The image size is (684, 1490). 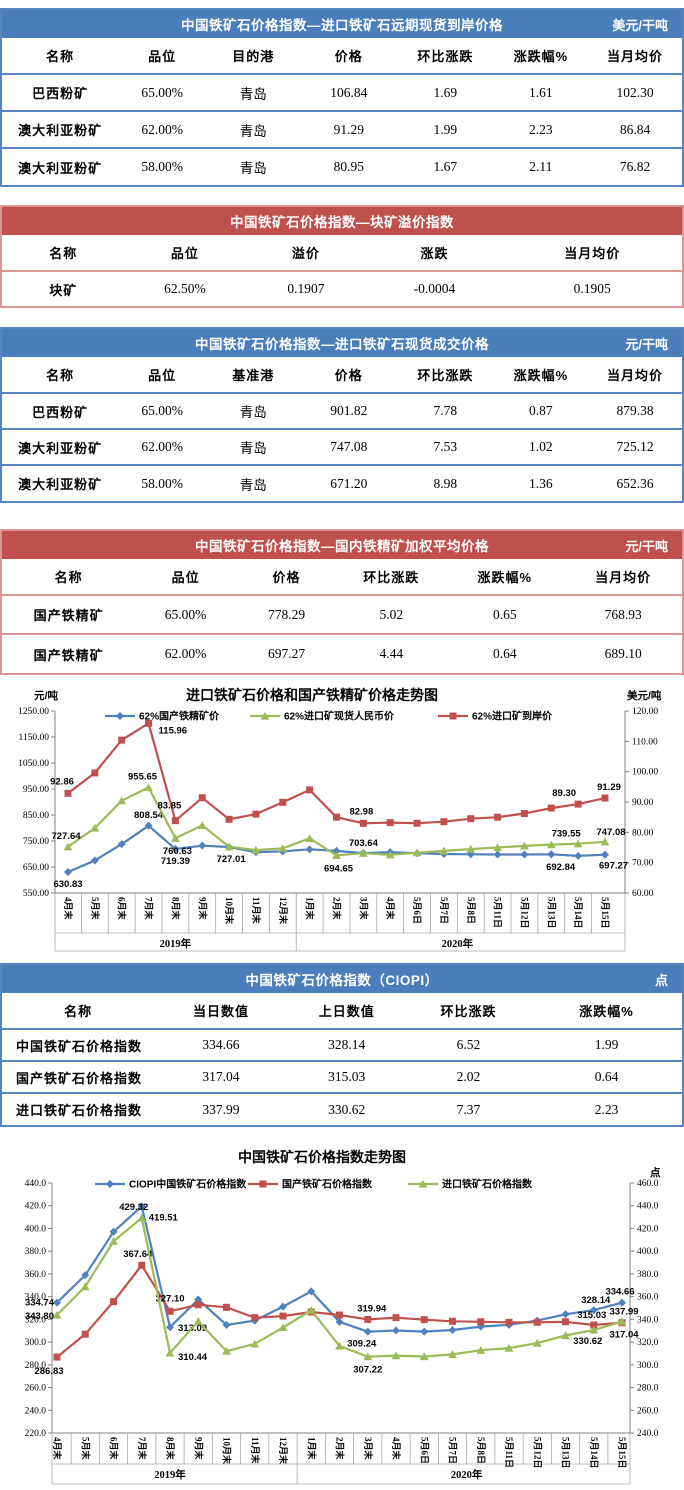 I want to click on x-axis-category-label: 5月11日, so click(x=498, y=912).